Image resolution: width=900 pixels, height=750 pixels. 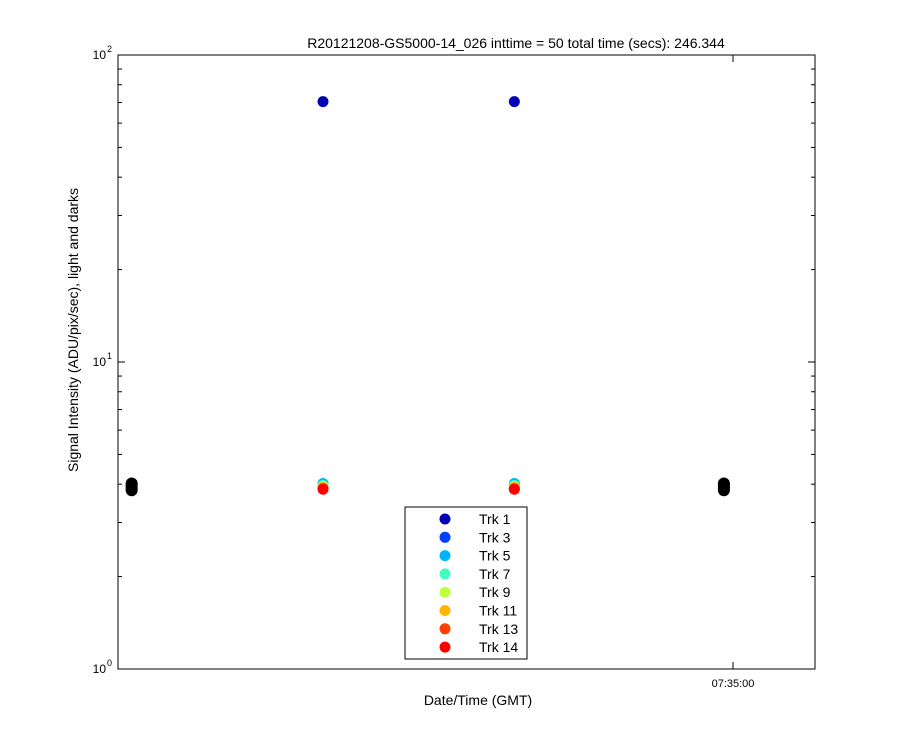 I want to click on legend-label: Trk 11, so click(x=498, y=611).